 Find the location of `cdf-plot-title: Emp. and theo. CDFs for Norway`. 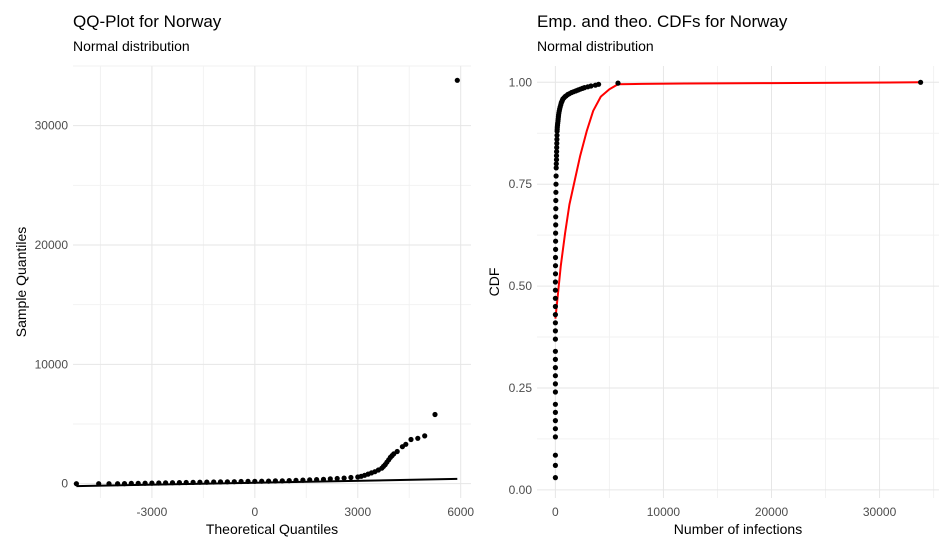

cdf-plot-title: Emp. and theo. CDFs for Norway is located at coordinates (662, 21).